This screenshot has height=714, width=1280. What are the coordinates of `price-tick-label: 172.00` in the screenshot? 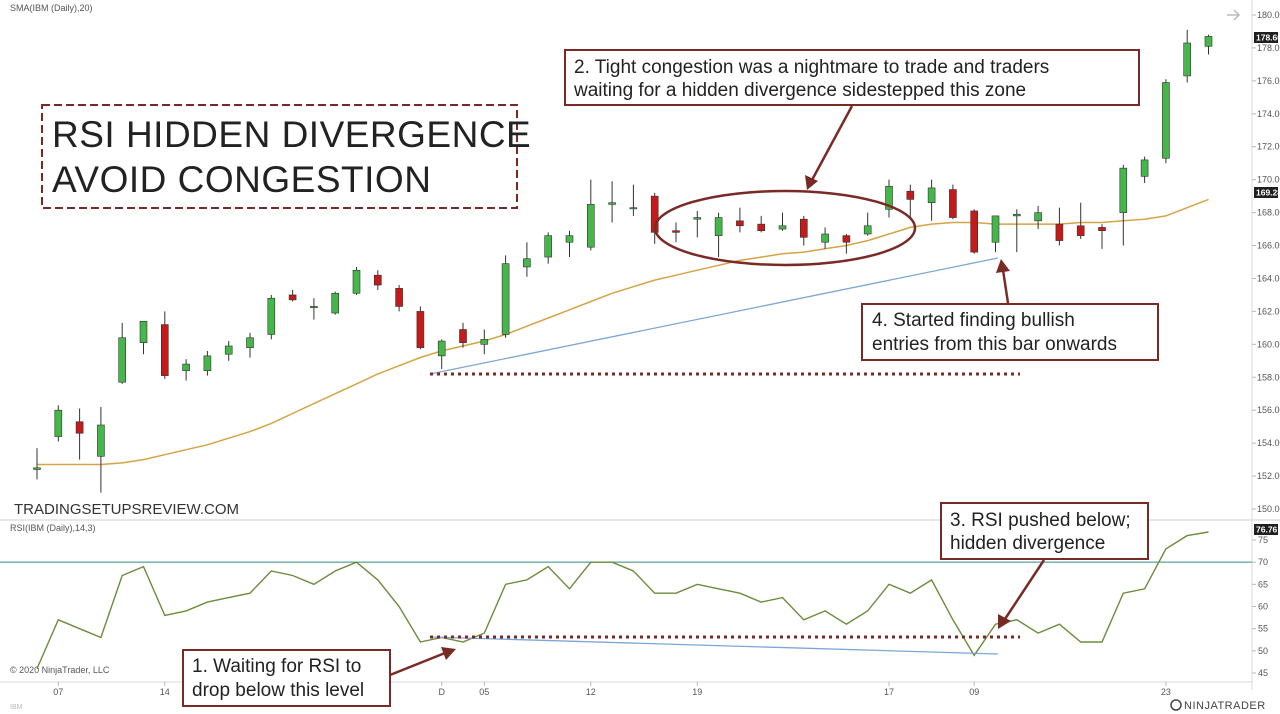 It's located at (1268, 147).